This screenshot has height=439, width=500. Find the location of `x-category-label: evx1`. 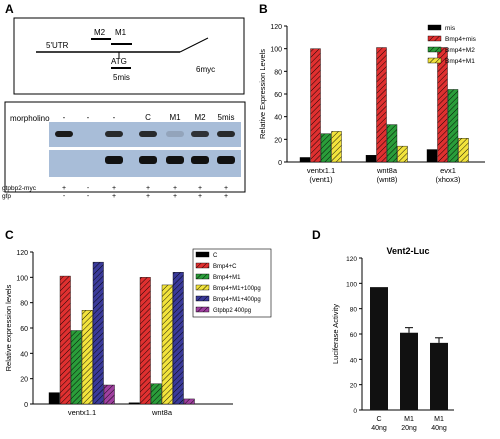

x-category-label: evx1 is located at coordinates (448, 170).